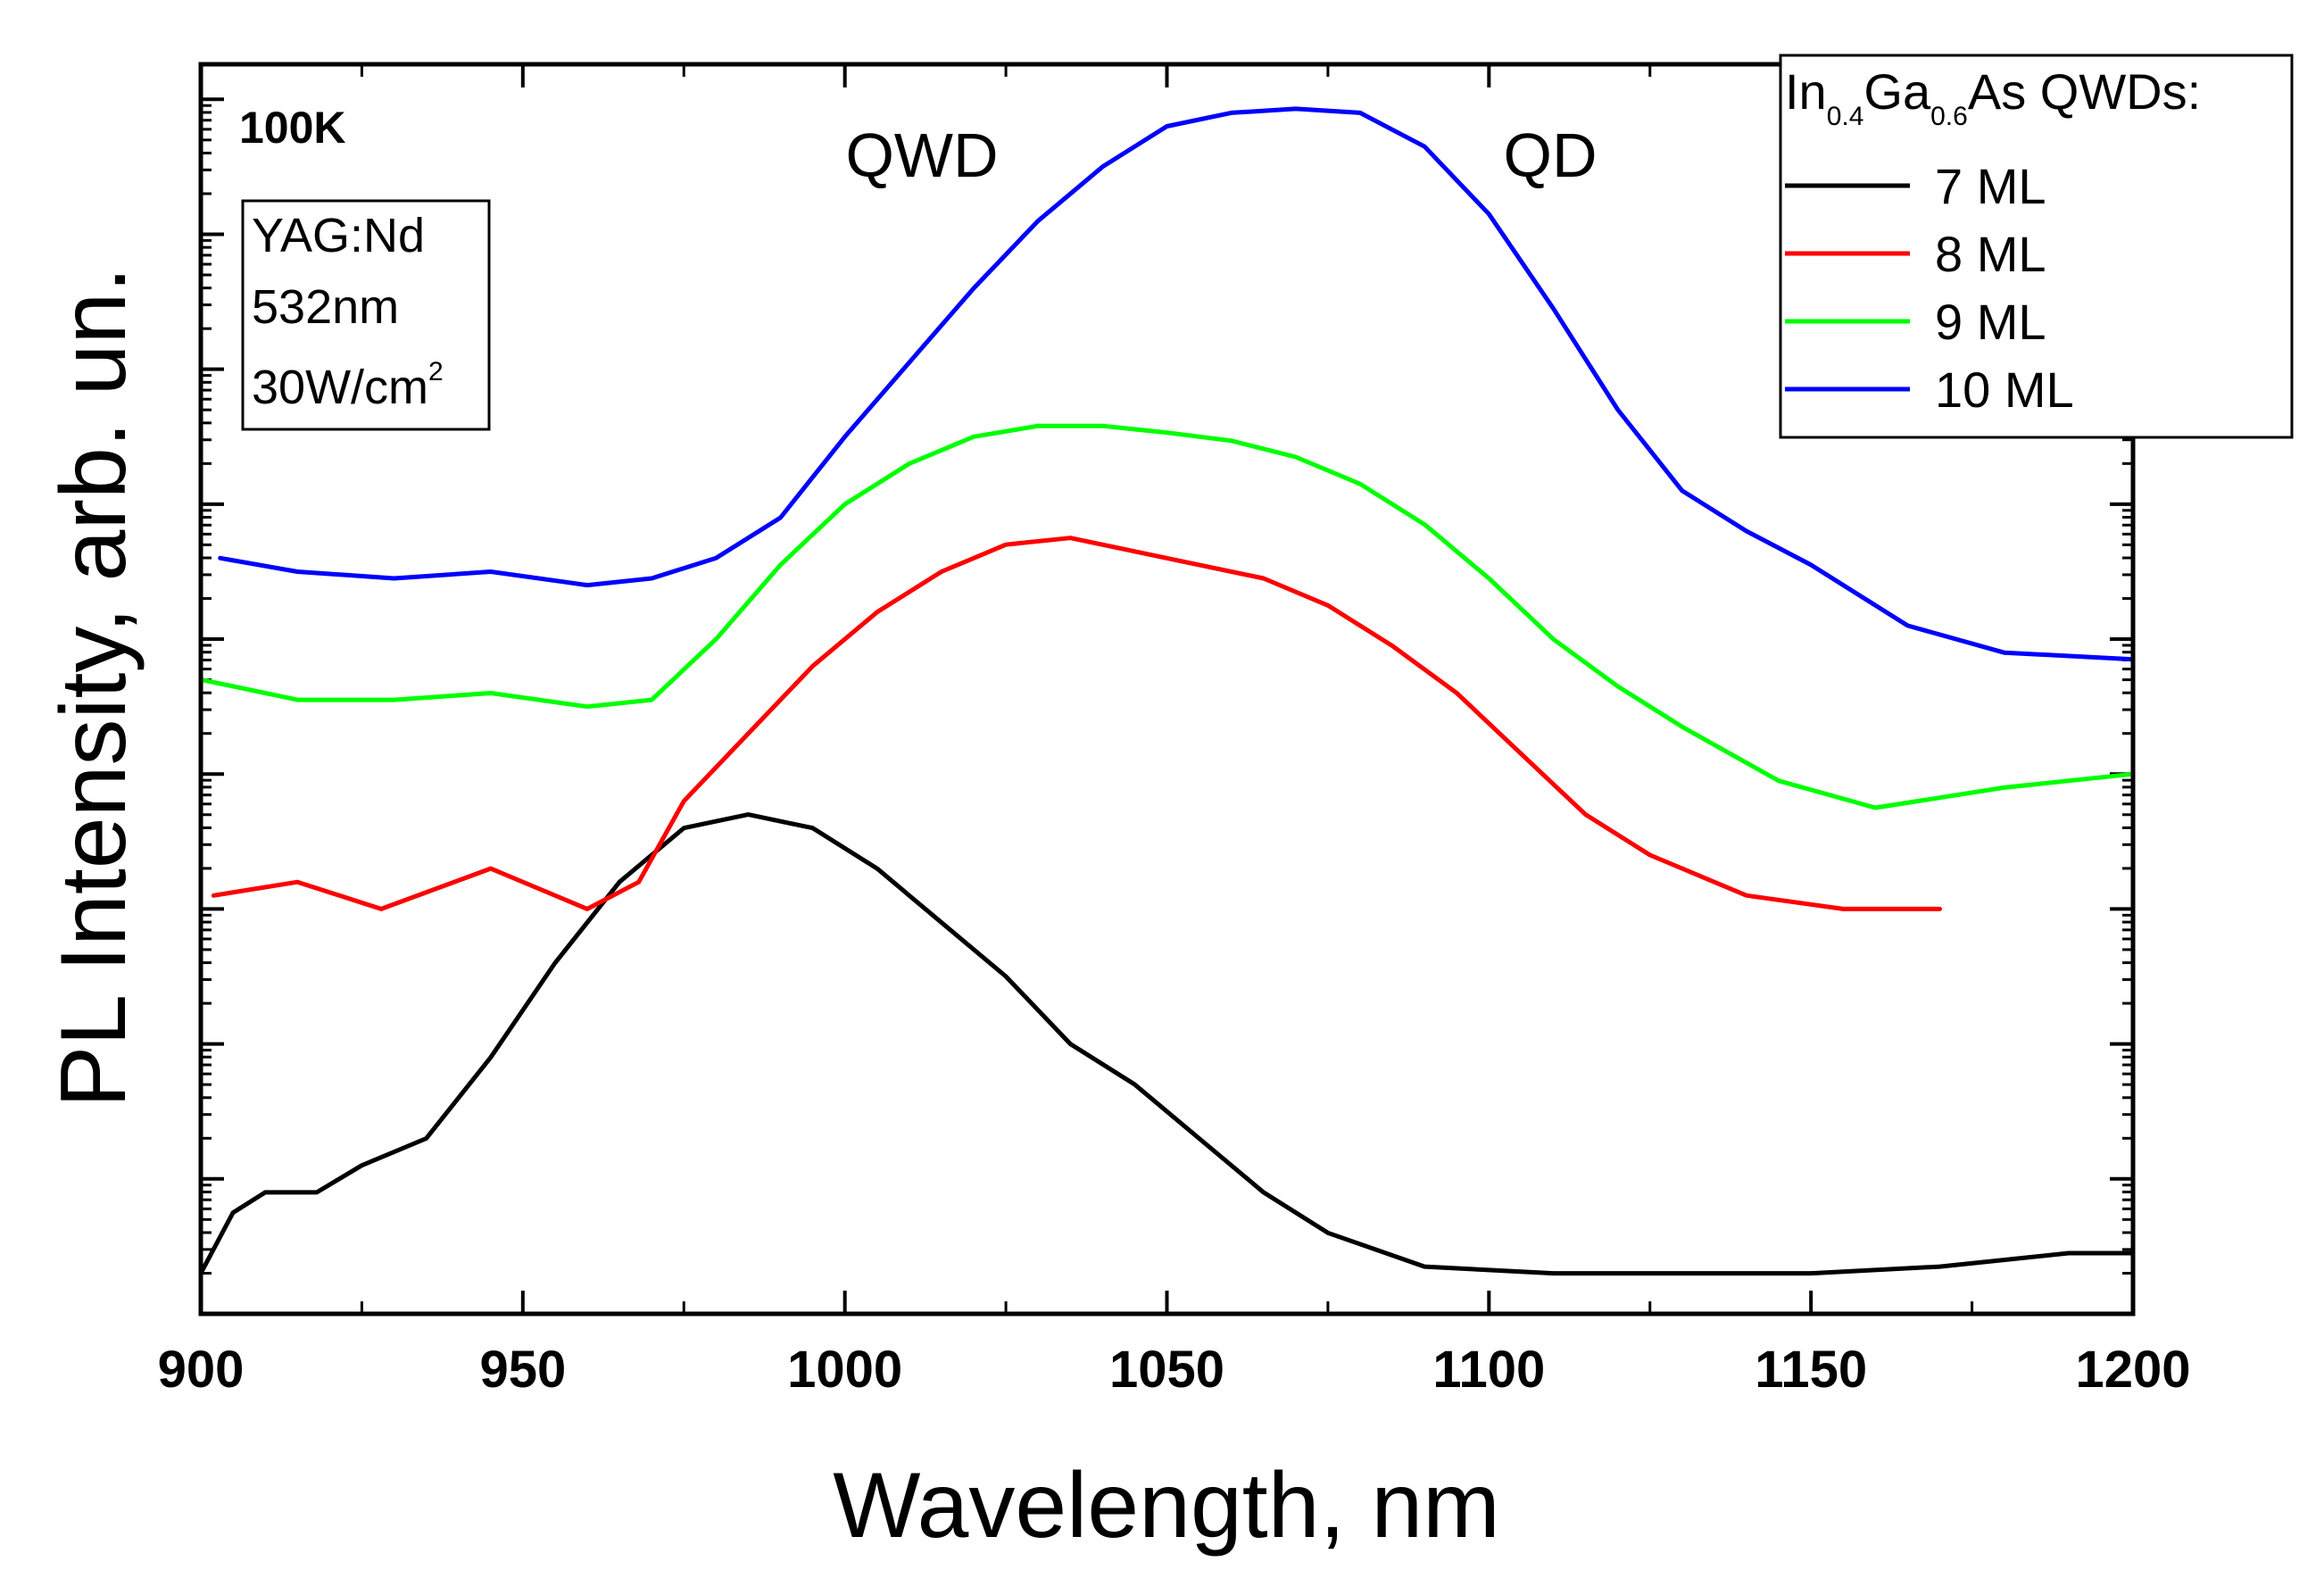  I want to click on legend-title-ga: Ga, so click(1897, 91).